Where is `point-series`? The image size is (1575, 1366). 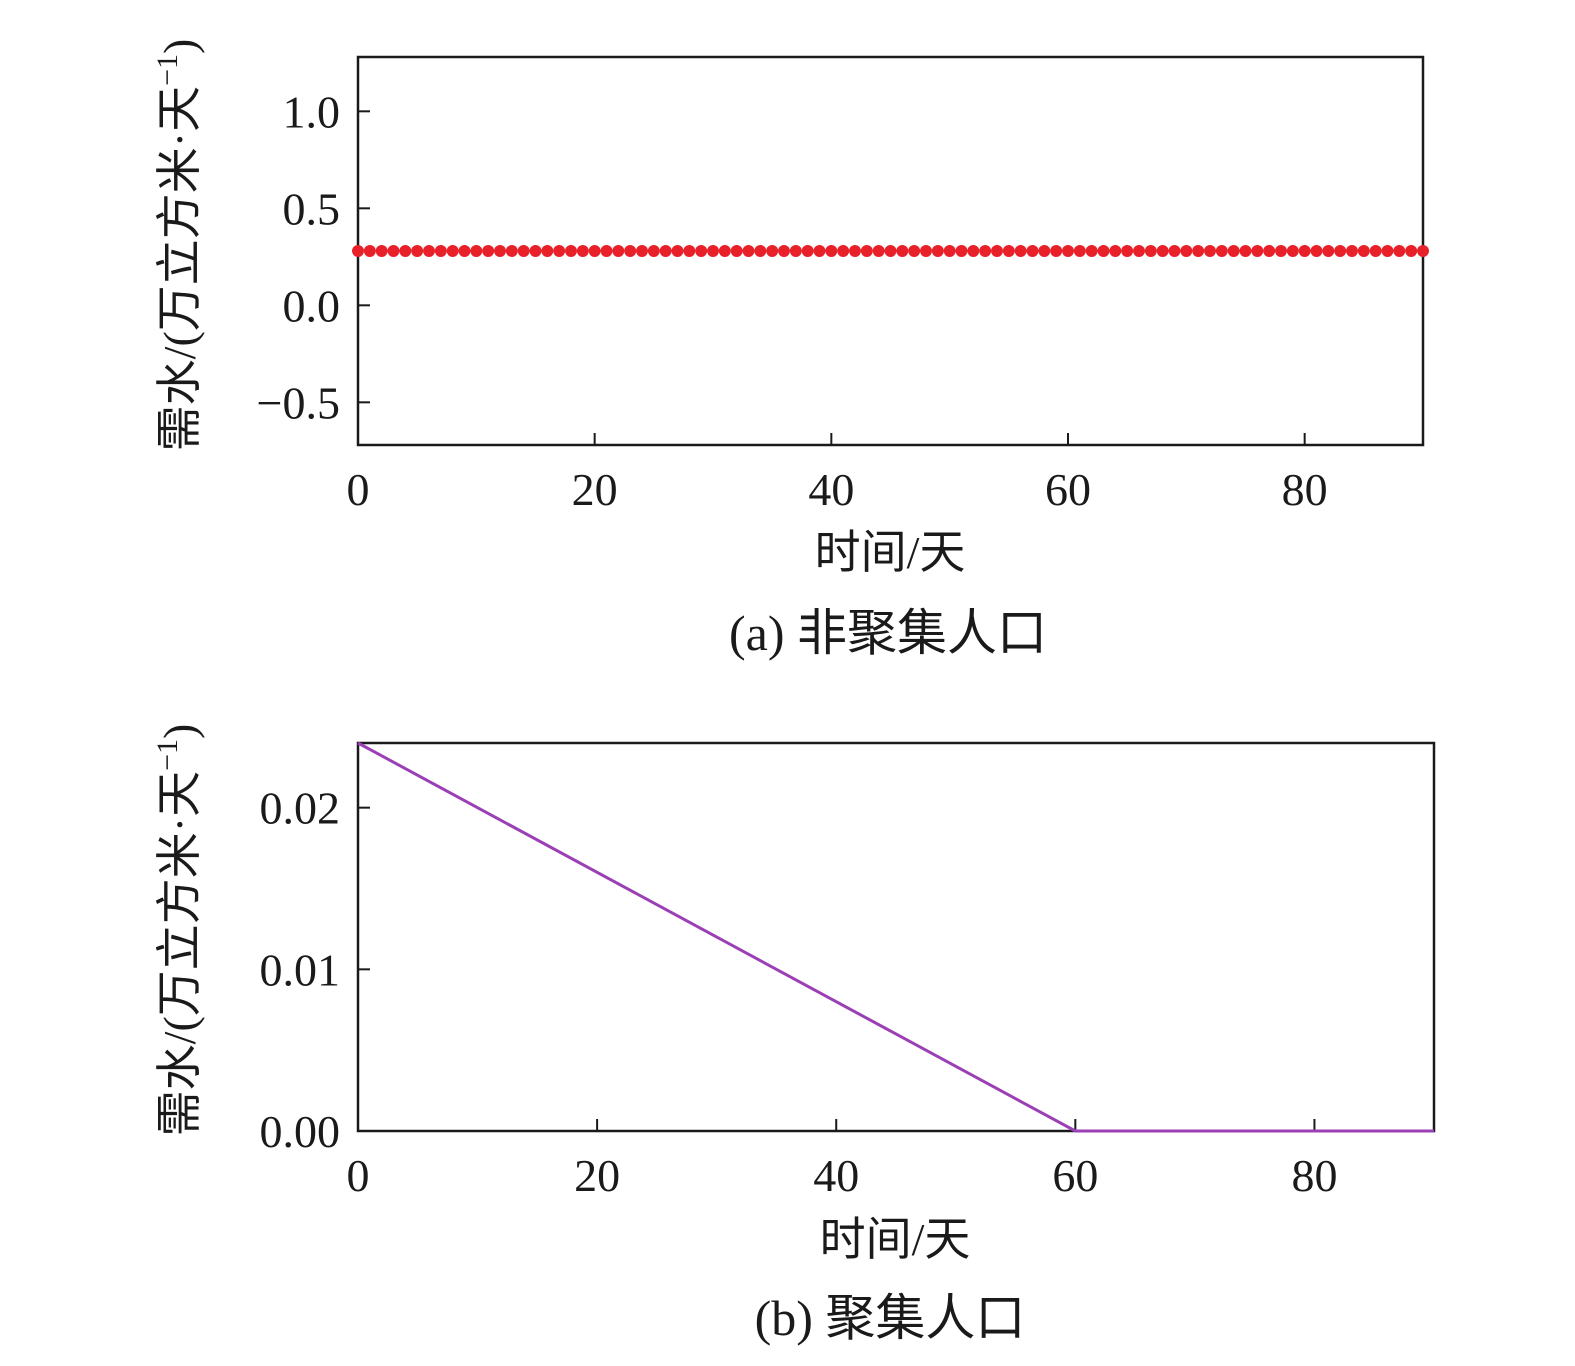 point-series is located at coordinates (890, 251).